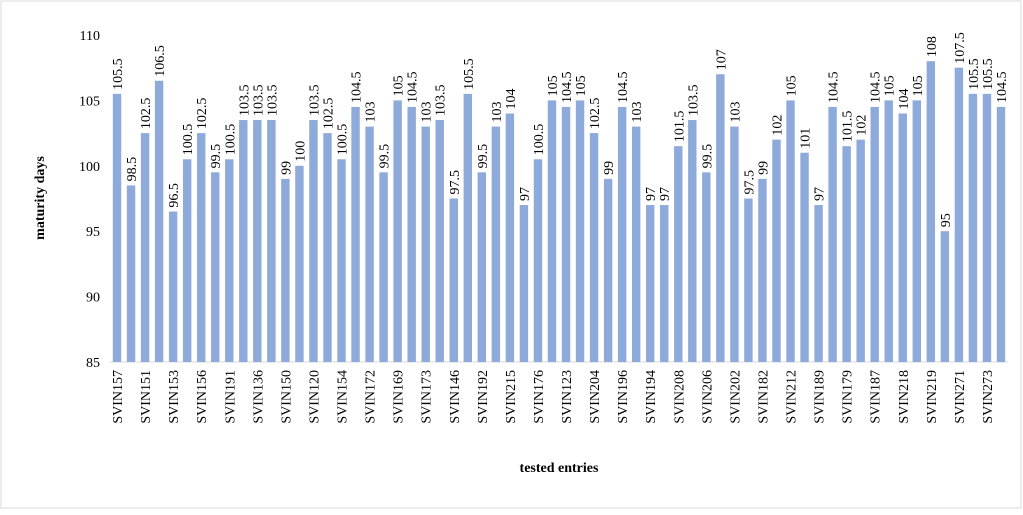  I want to click on value-label: 99, so click(763, 168).